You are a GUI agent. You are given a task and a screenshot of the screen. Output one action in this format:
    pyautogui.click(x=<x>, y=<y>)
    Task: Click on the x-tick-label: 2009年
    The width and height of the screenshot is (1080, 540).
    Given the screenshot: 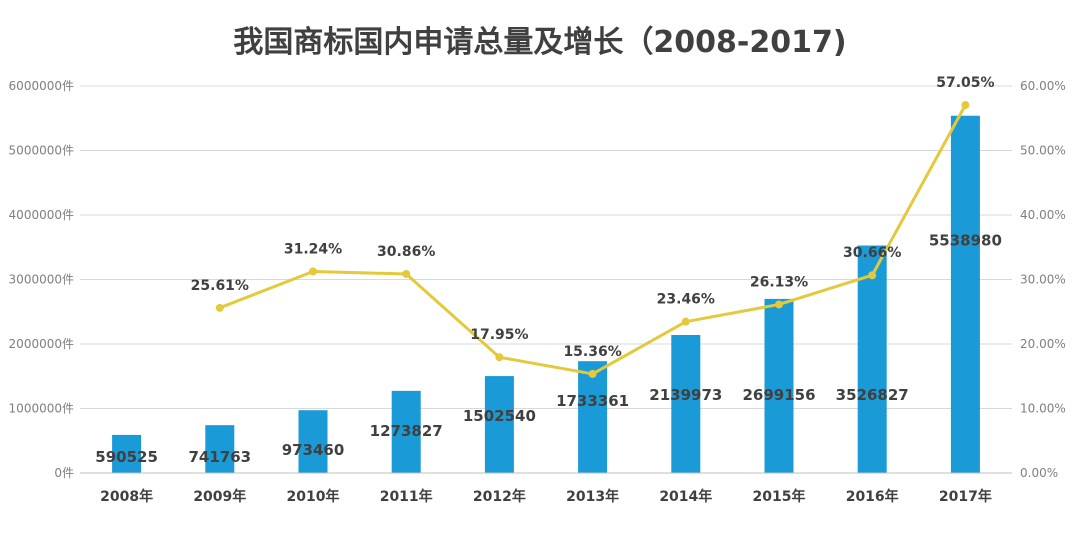 What is the action you would take?
    pyautogui.click(x=219, y=496)
    